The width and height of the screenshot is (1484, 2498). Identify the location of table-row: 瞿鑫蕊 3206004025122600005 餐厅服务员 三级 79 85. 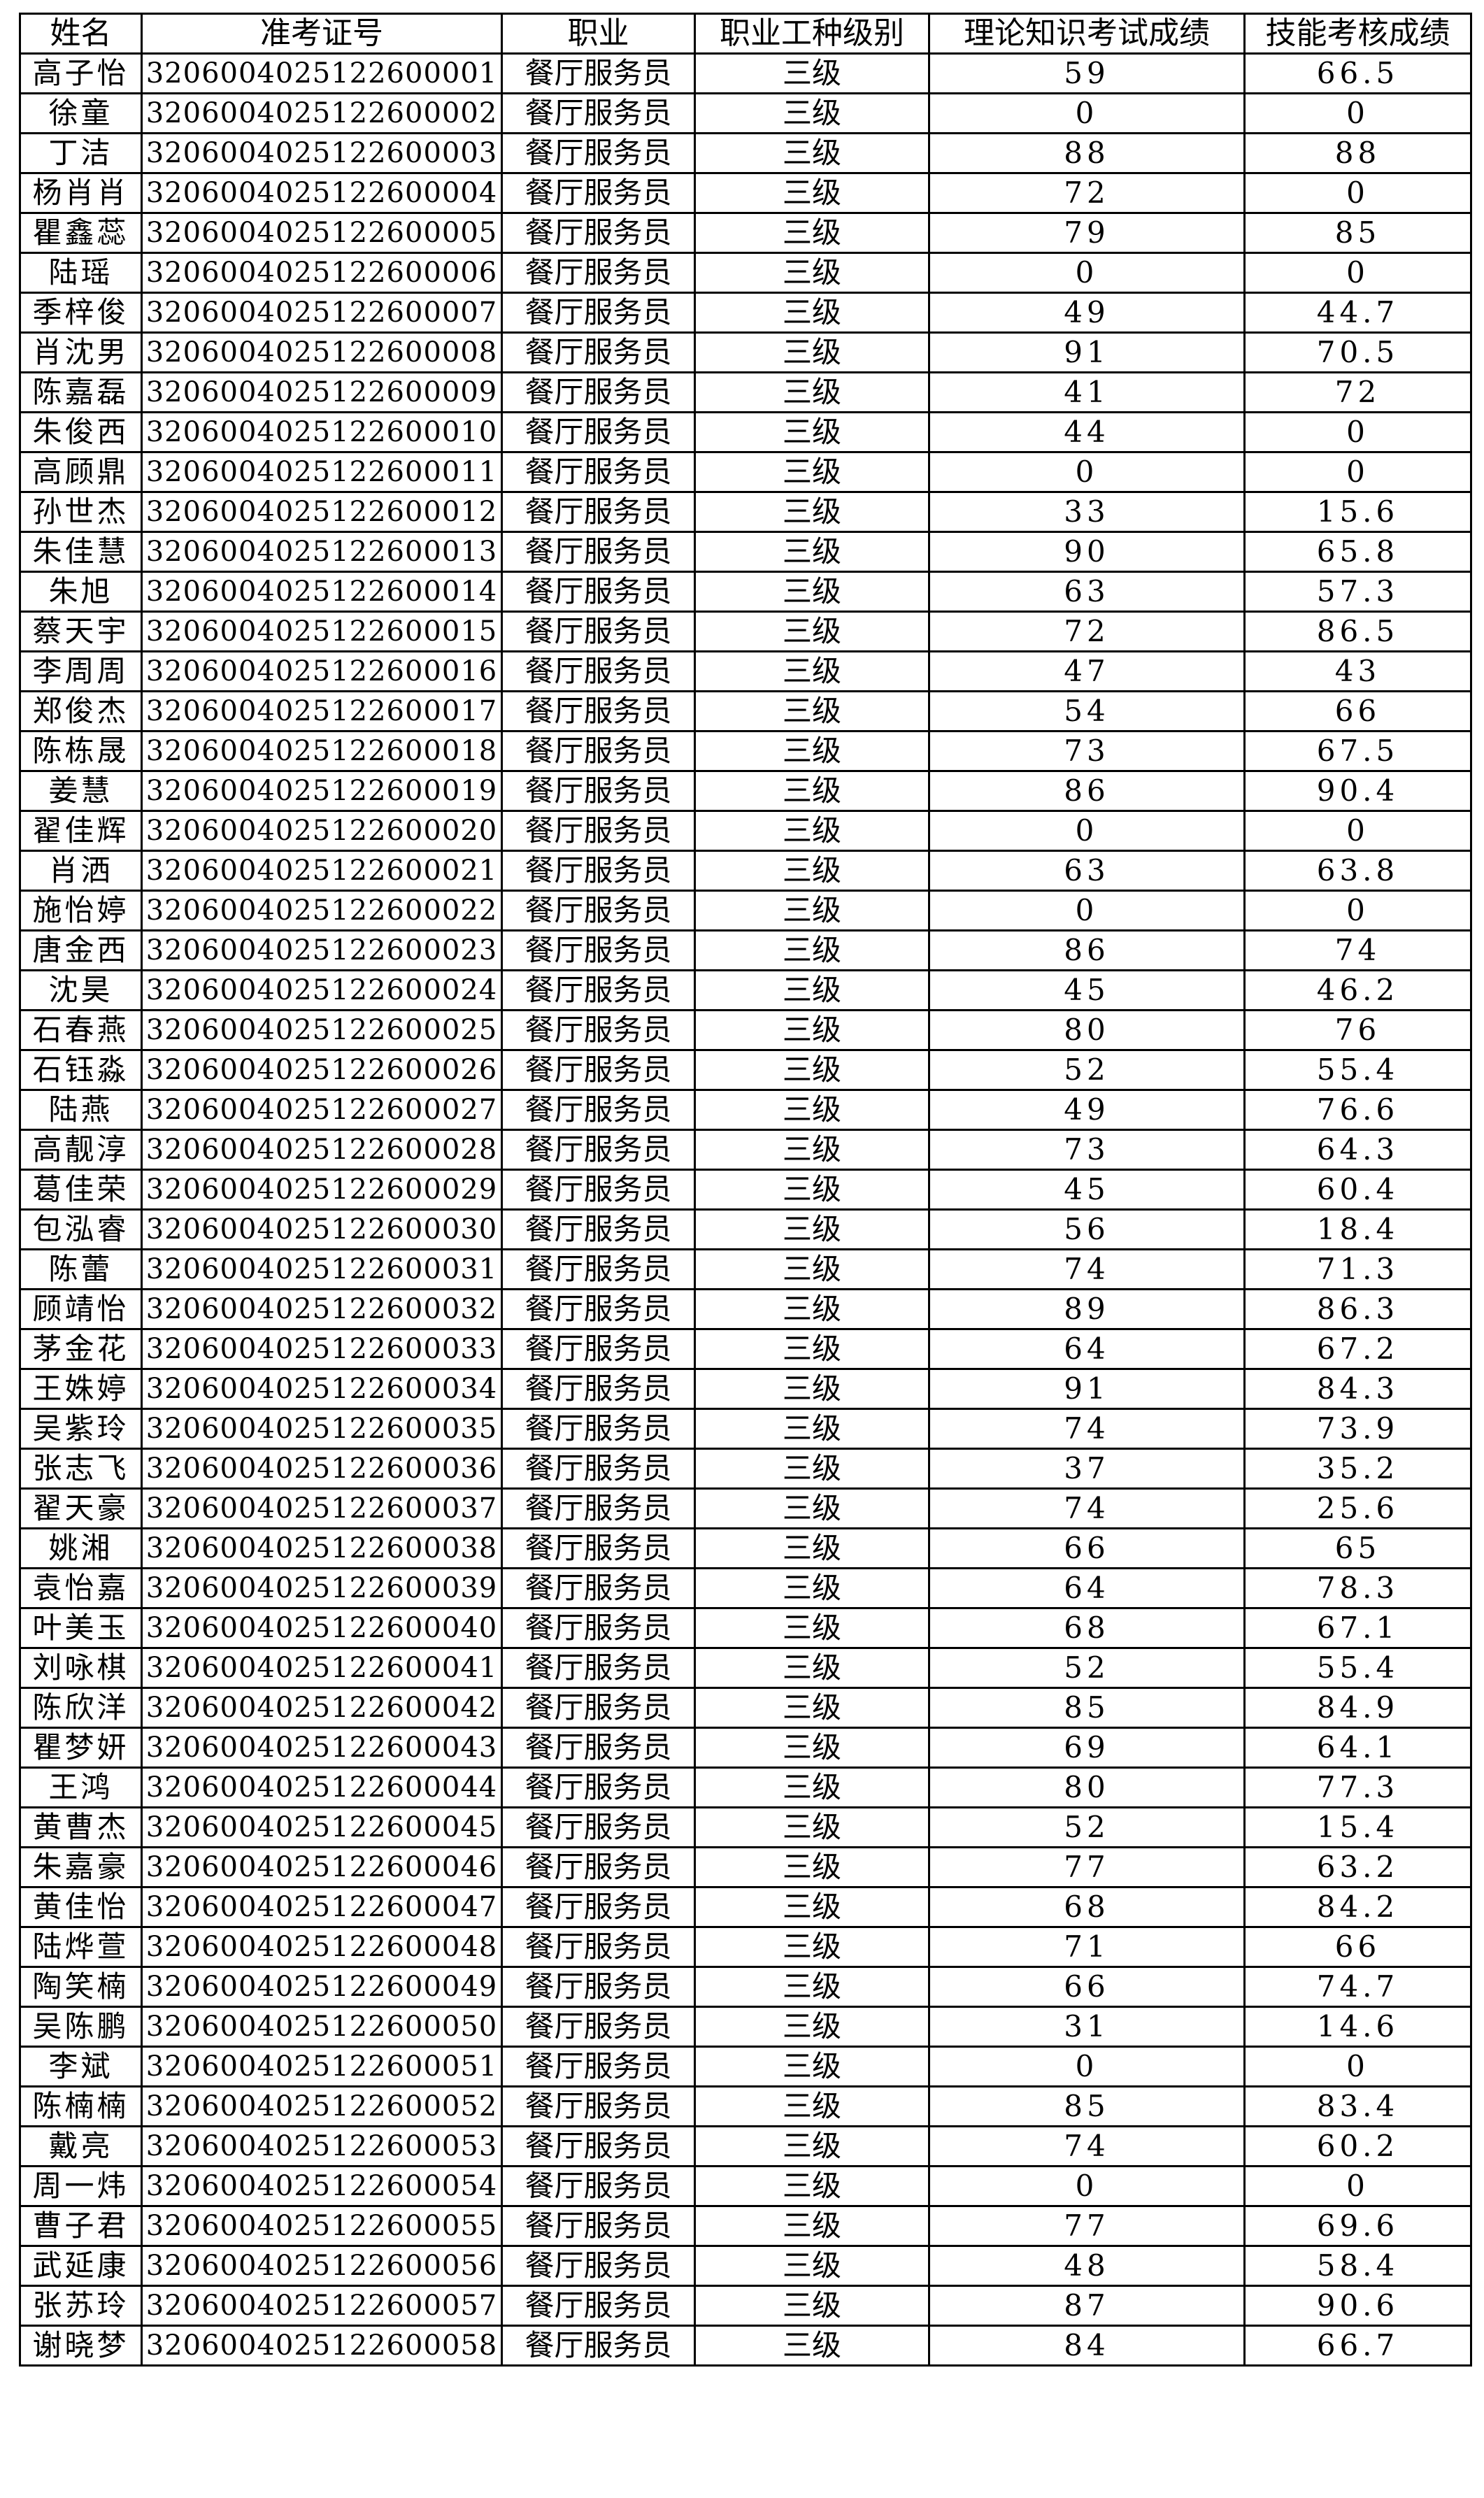
(745, 233).